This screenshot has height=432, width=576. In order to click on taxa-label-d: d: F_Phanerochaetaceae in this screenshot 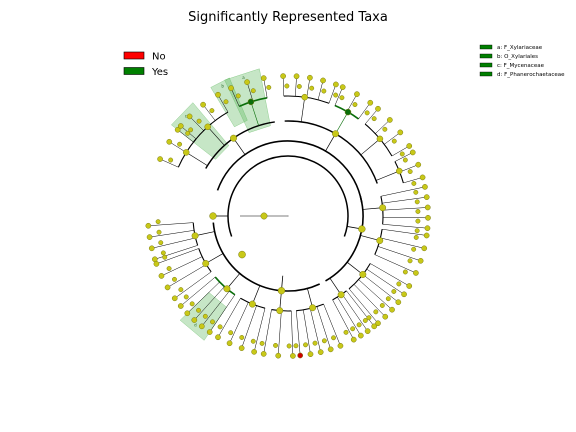, I will do `click(531, 75)`.